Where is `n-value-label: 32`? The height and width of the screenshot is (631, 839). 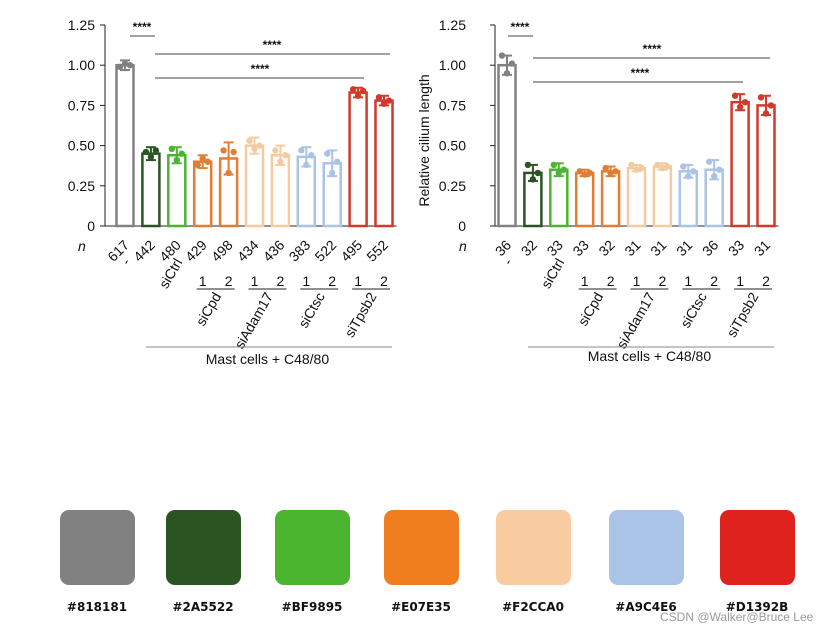 n-value-label: 32 is located at coordinates (606, 248).